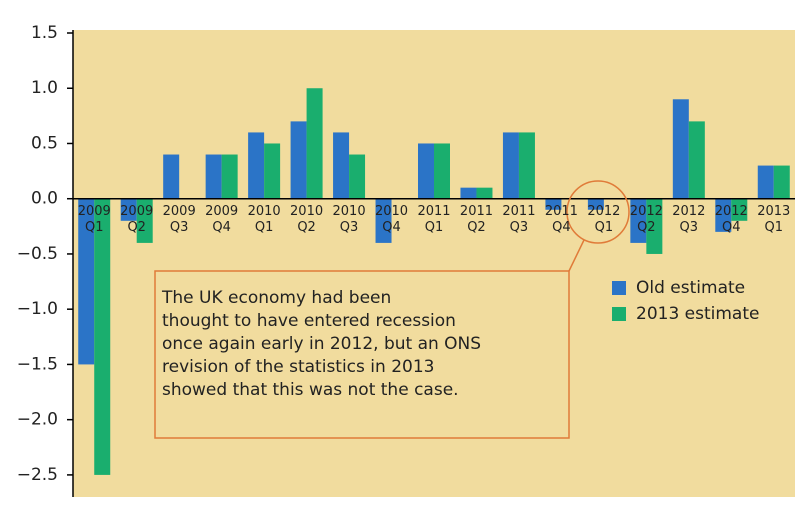 The height and width of the screenshot is (505, 809). Describe the element at coordinates (37, 420) in the screenshot. I see `y-tick-label: −2.0` at that location.